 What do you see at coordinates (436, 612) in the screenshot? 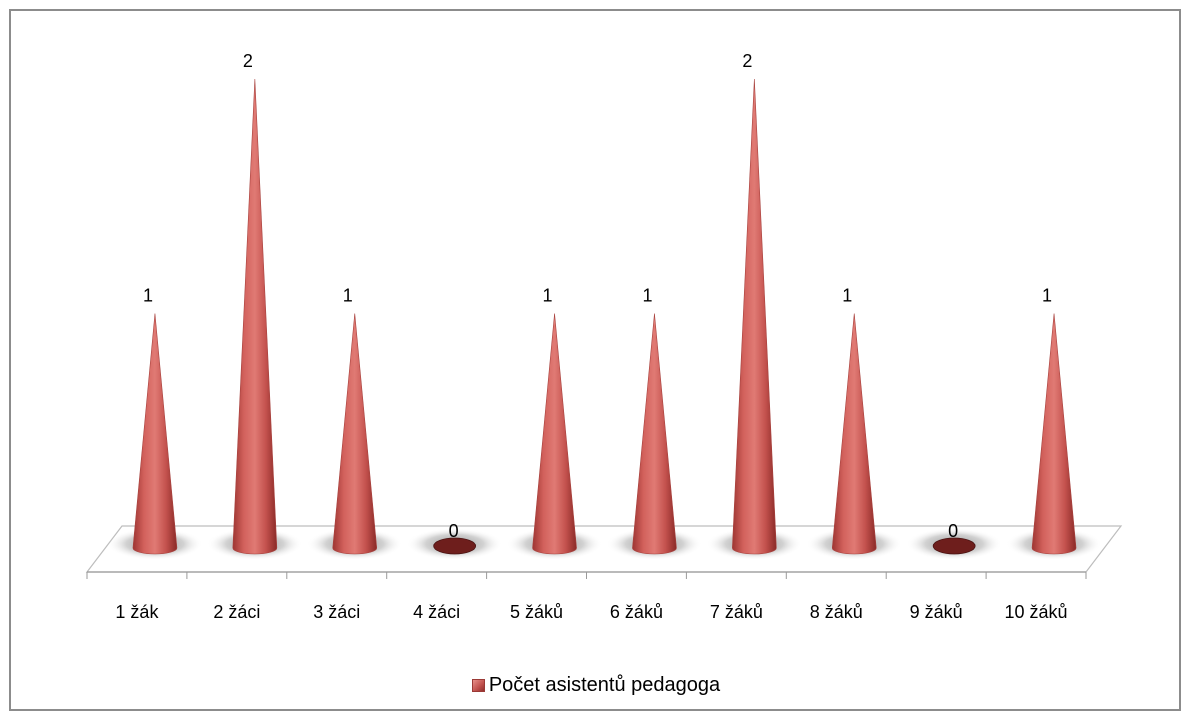
I see `x-tick-label: 4 žáci` at bounding box center [436, 612].